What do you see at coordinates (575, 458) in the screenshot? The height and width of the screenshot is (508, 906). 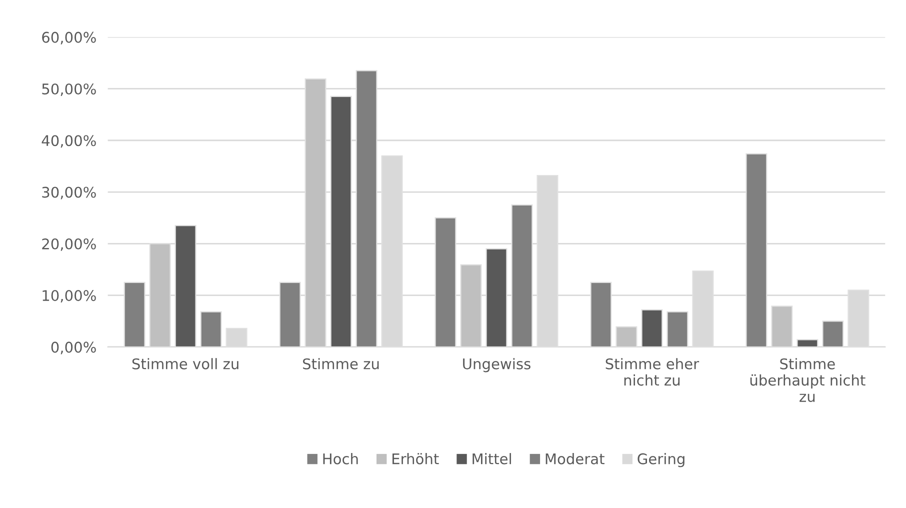 I see `legend-label: Moderat` at bounding box center [575, 458].